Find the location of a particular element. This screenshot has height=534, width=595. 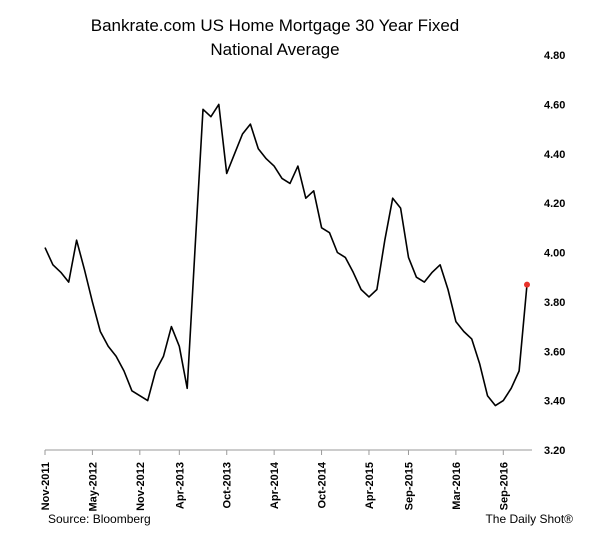

x-tick-label: Nov-2012 is located at coordinates (141, 486).